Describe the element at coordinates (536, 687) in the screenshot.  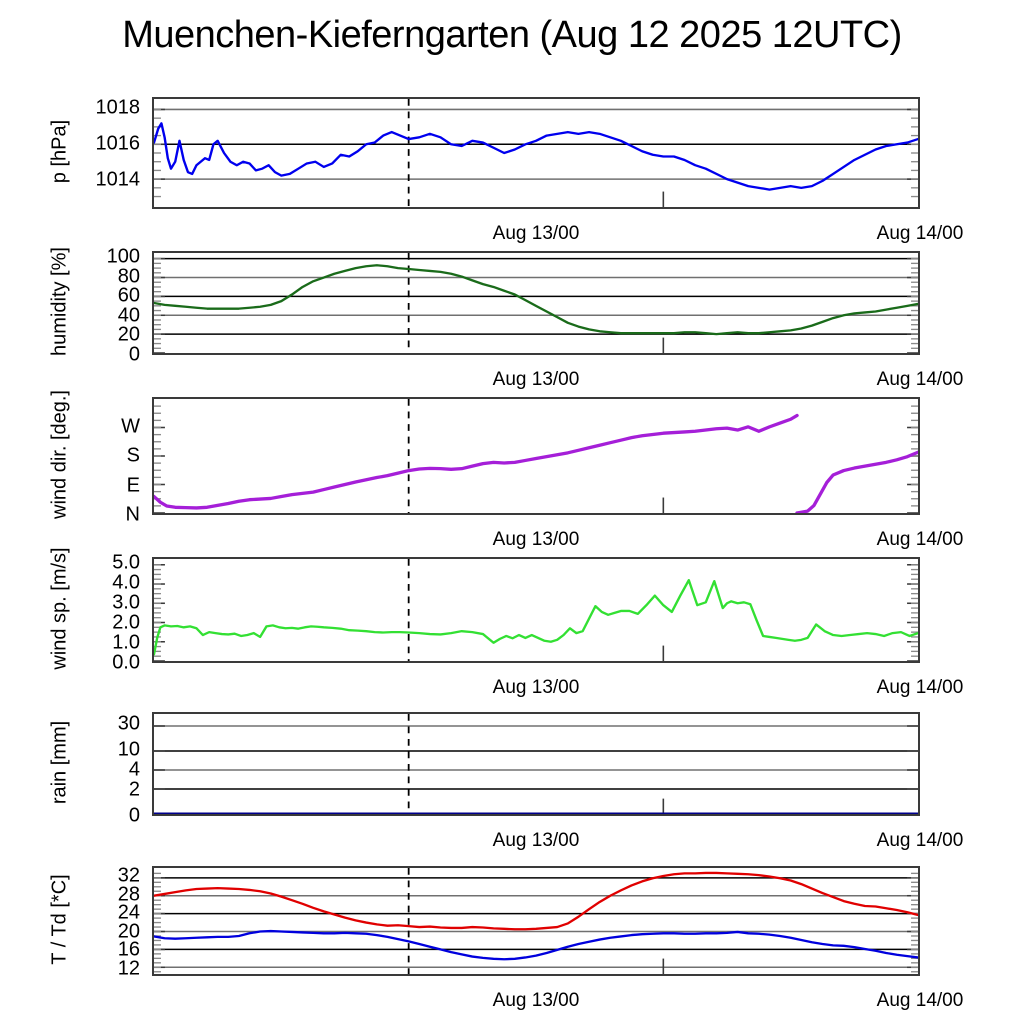
I see `x-tick-label-wind_speed-0: Aug 13/00` at that location.